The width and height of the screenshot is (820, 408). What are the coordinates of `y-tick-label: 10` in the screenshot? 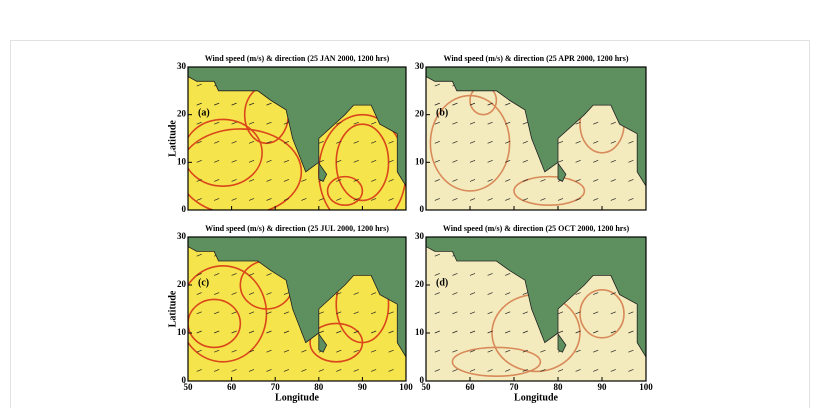 It's located at (420, 332).